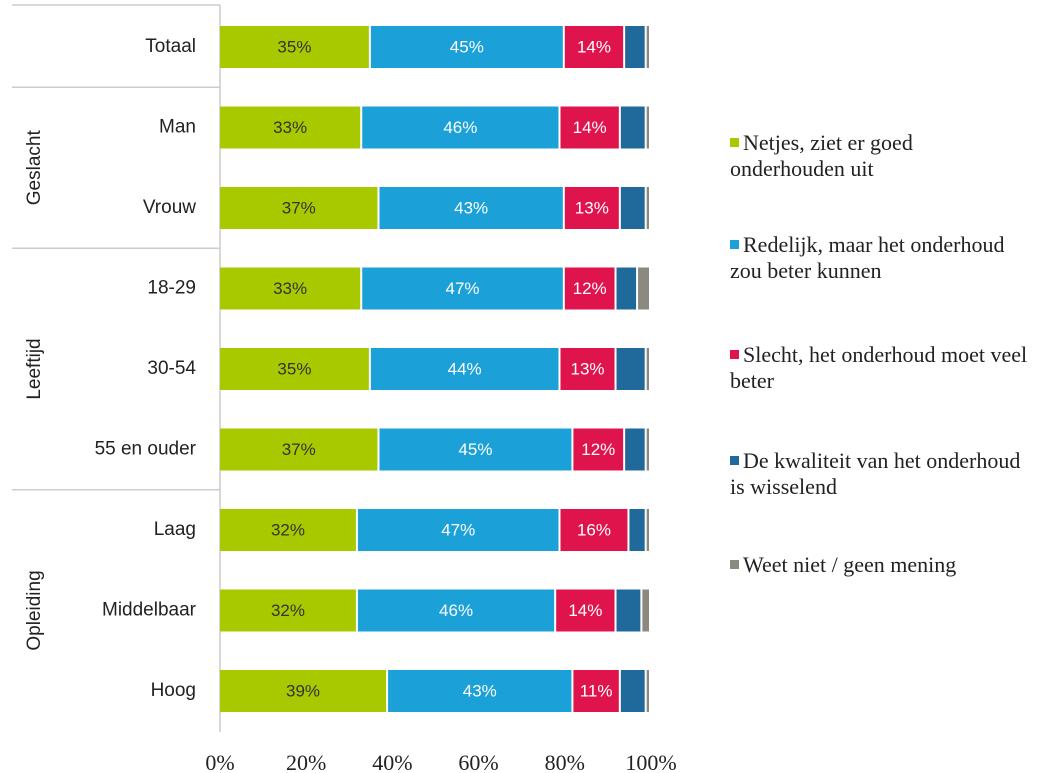 This screenshot has height=773, width=1038. What do you see at coordinates (565, 761) in the screenshot?
I see `x-tick-label: 80%` at bounding box center [565, 761].